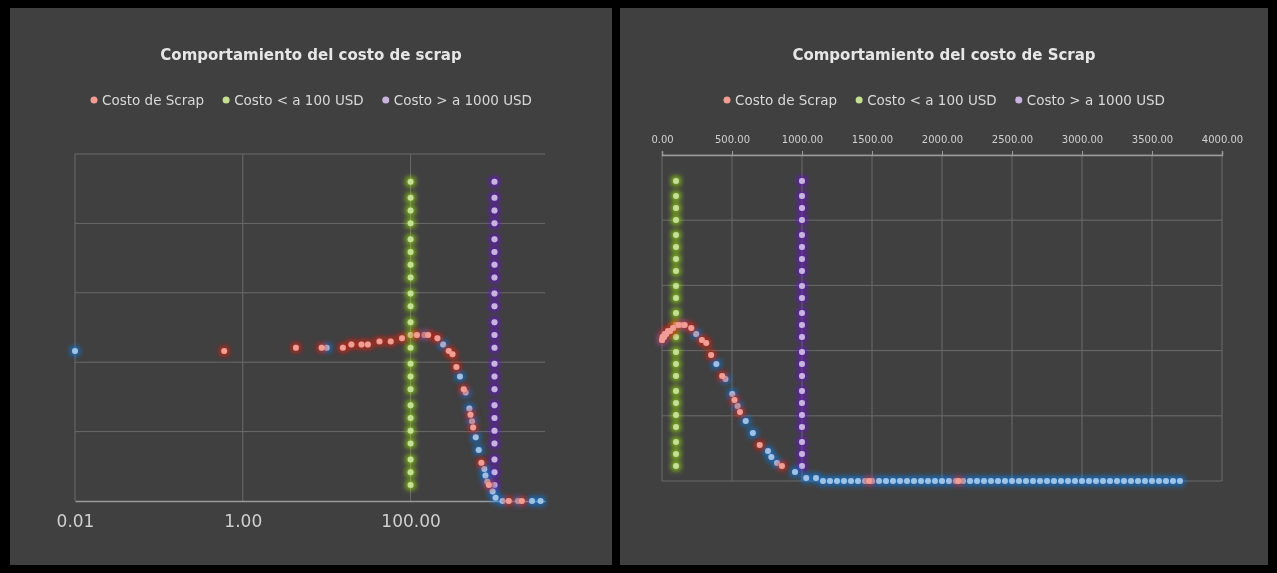 This screenshot has width=1277, height=573. What do you see at coordinates (1012, 139) in the screenshot?
I see `x-tick-label: 2500.00` at bounding box center [1012, 139].